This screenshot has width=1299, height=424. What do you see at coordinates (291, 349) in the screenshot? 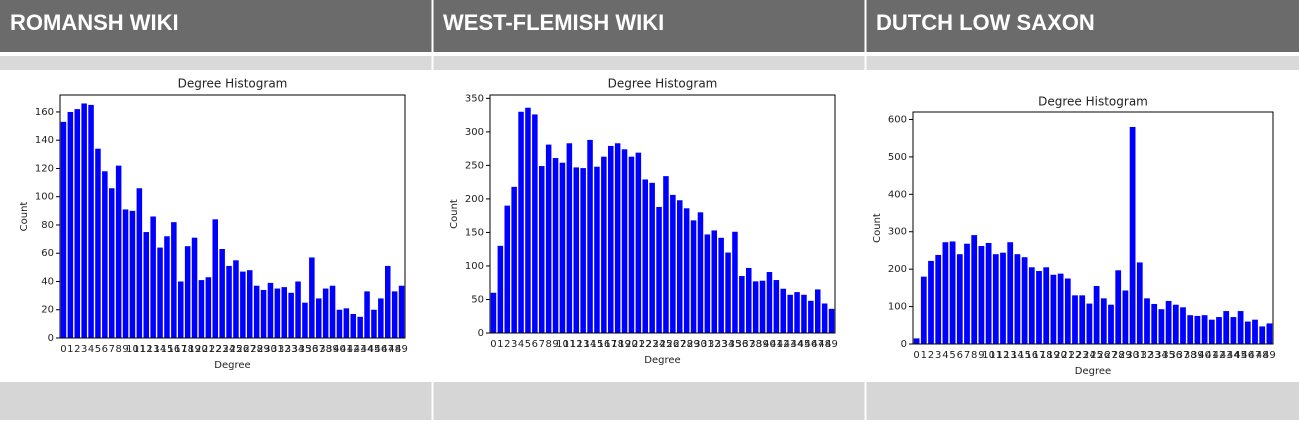
I see `x-tick-label: 33` at bounding box center [291, 349].